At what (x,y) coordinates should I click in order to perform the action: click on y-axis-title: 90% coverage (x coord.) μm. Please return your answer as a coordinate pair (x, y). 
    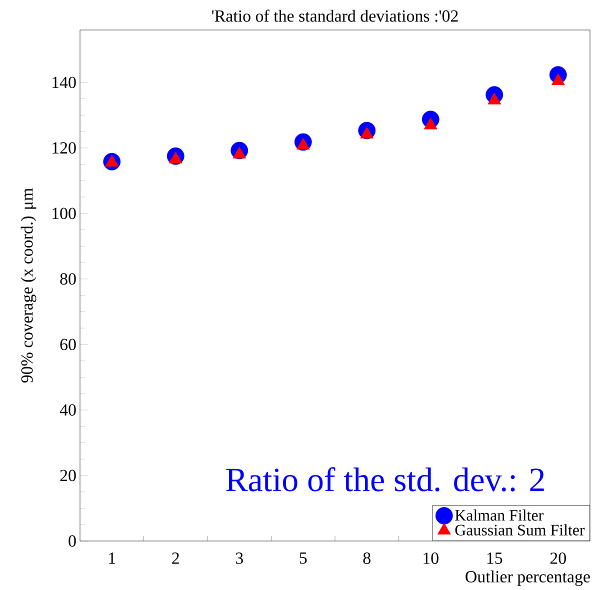
    Looking at the image, I should click on (28, 285).